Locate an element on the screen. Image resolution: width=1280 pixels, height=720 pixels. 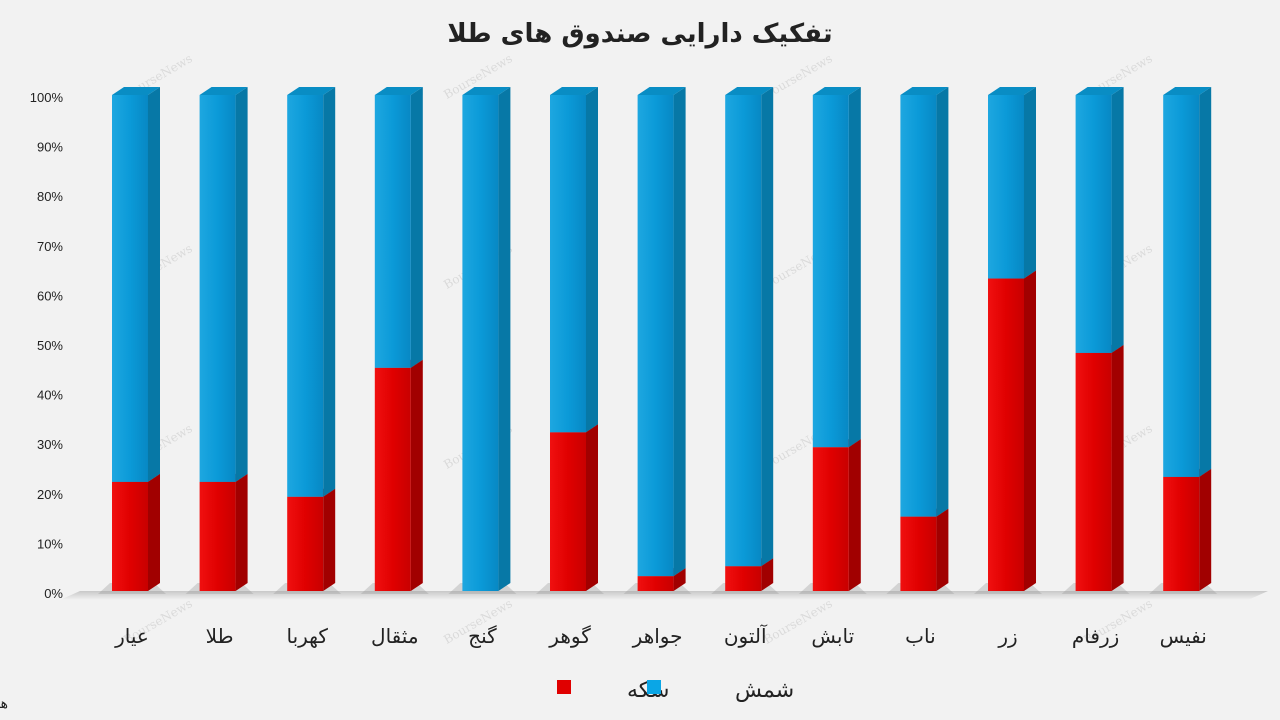
x-tick-label: آلتون is located at coordinates (746, 635).